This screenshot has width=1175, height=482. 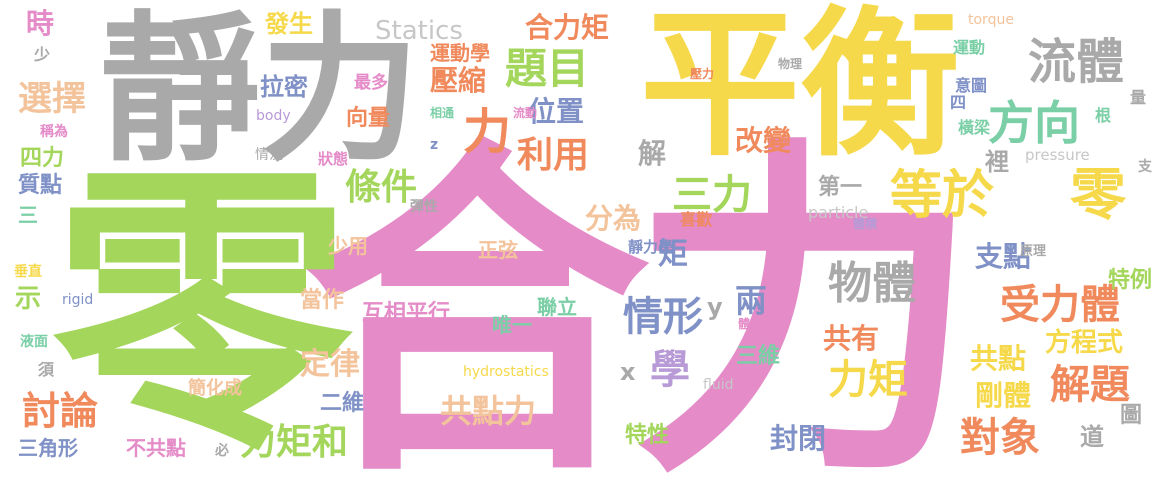 I want to click on word: 特例, so click(x=1130, y=280).